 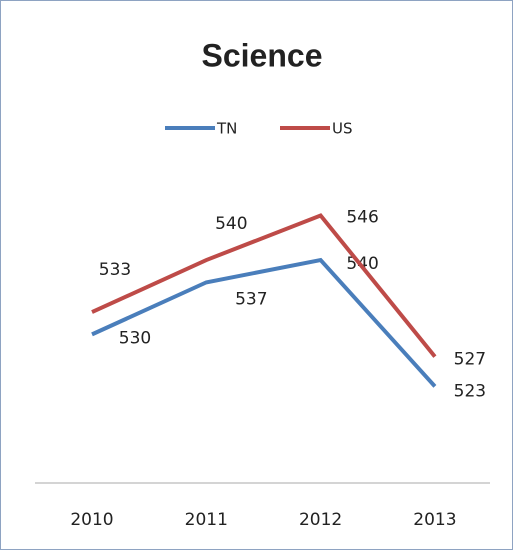 I want to click on data-label: 523, so click(x=470, y=391).